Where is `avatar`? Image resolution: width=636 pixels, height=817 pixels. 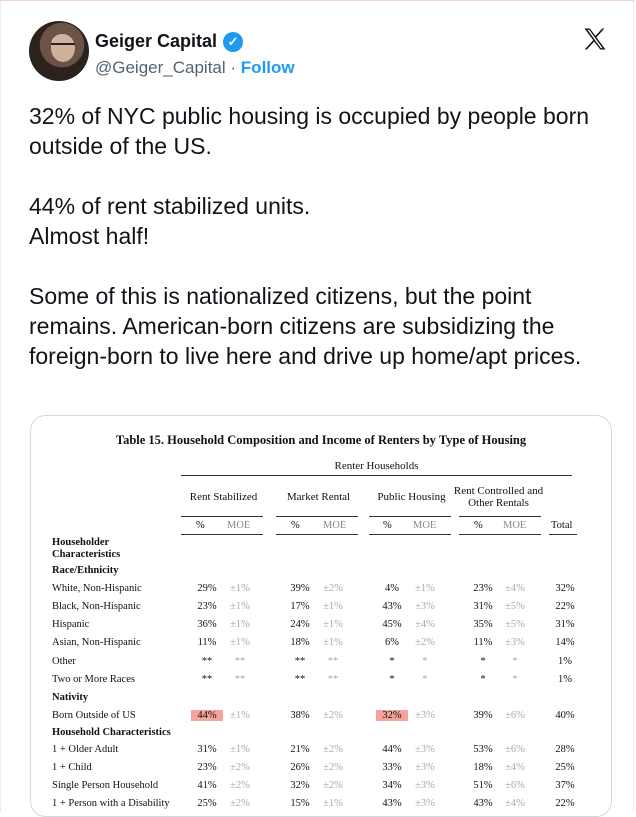
avatar is located at coordinates (59, 51).